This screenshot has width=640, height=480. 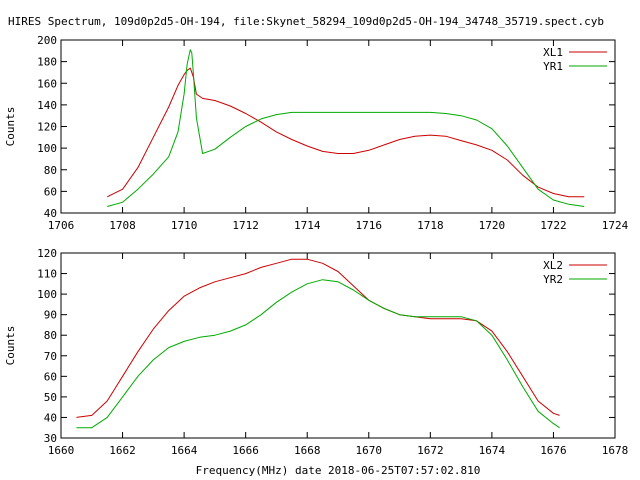 I want to click on x-tick-label: 1672, so click(x=430, y=450).